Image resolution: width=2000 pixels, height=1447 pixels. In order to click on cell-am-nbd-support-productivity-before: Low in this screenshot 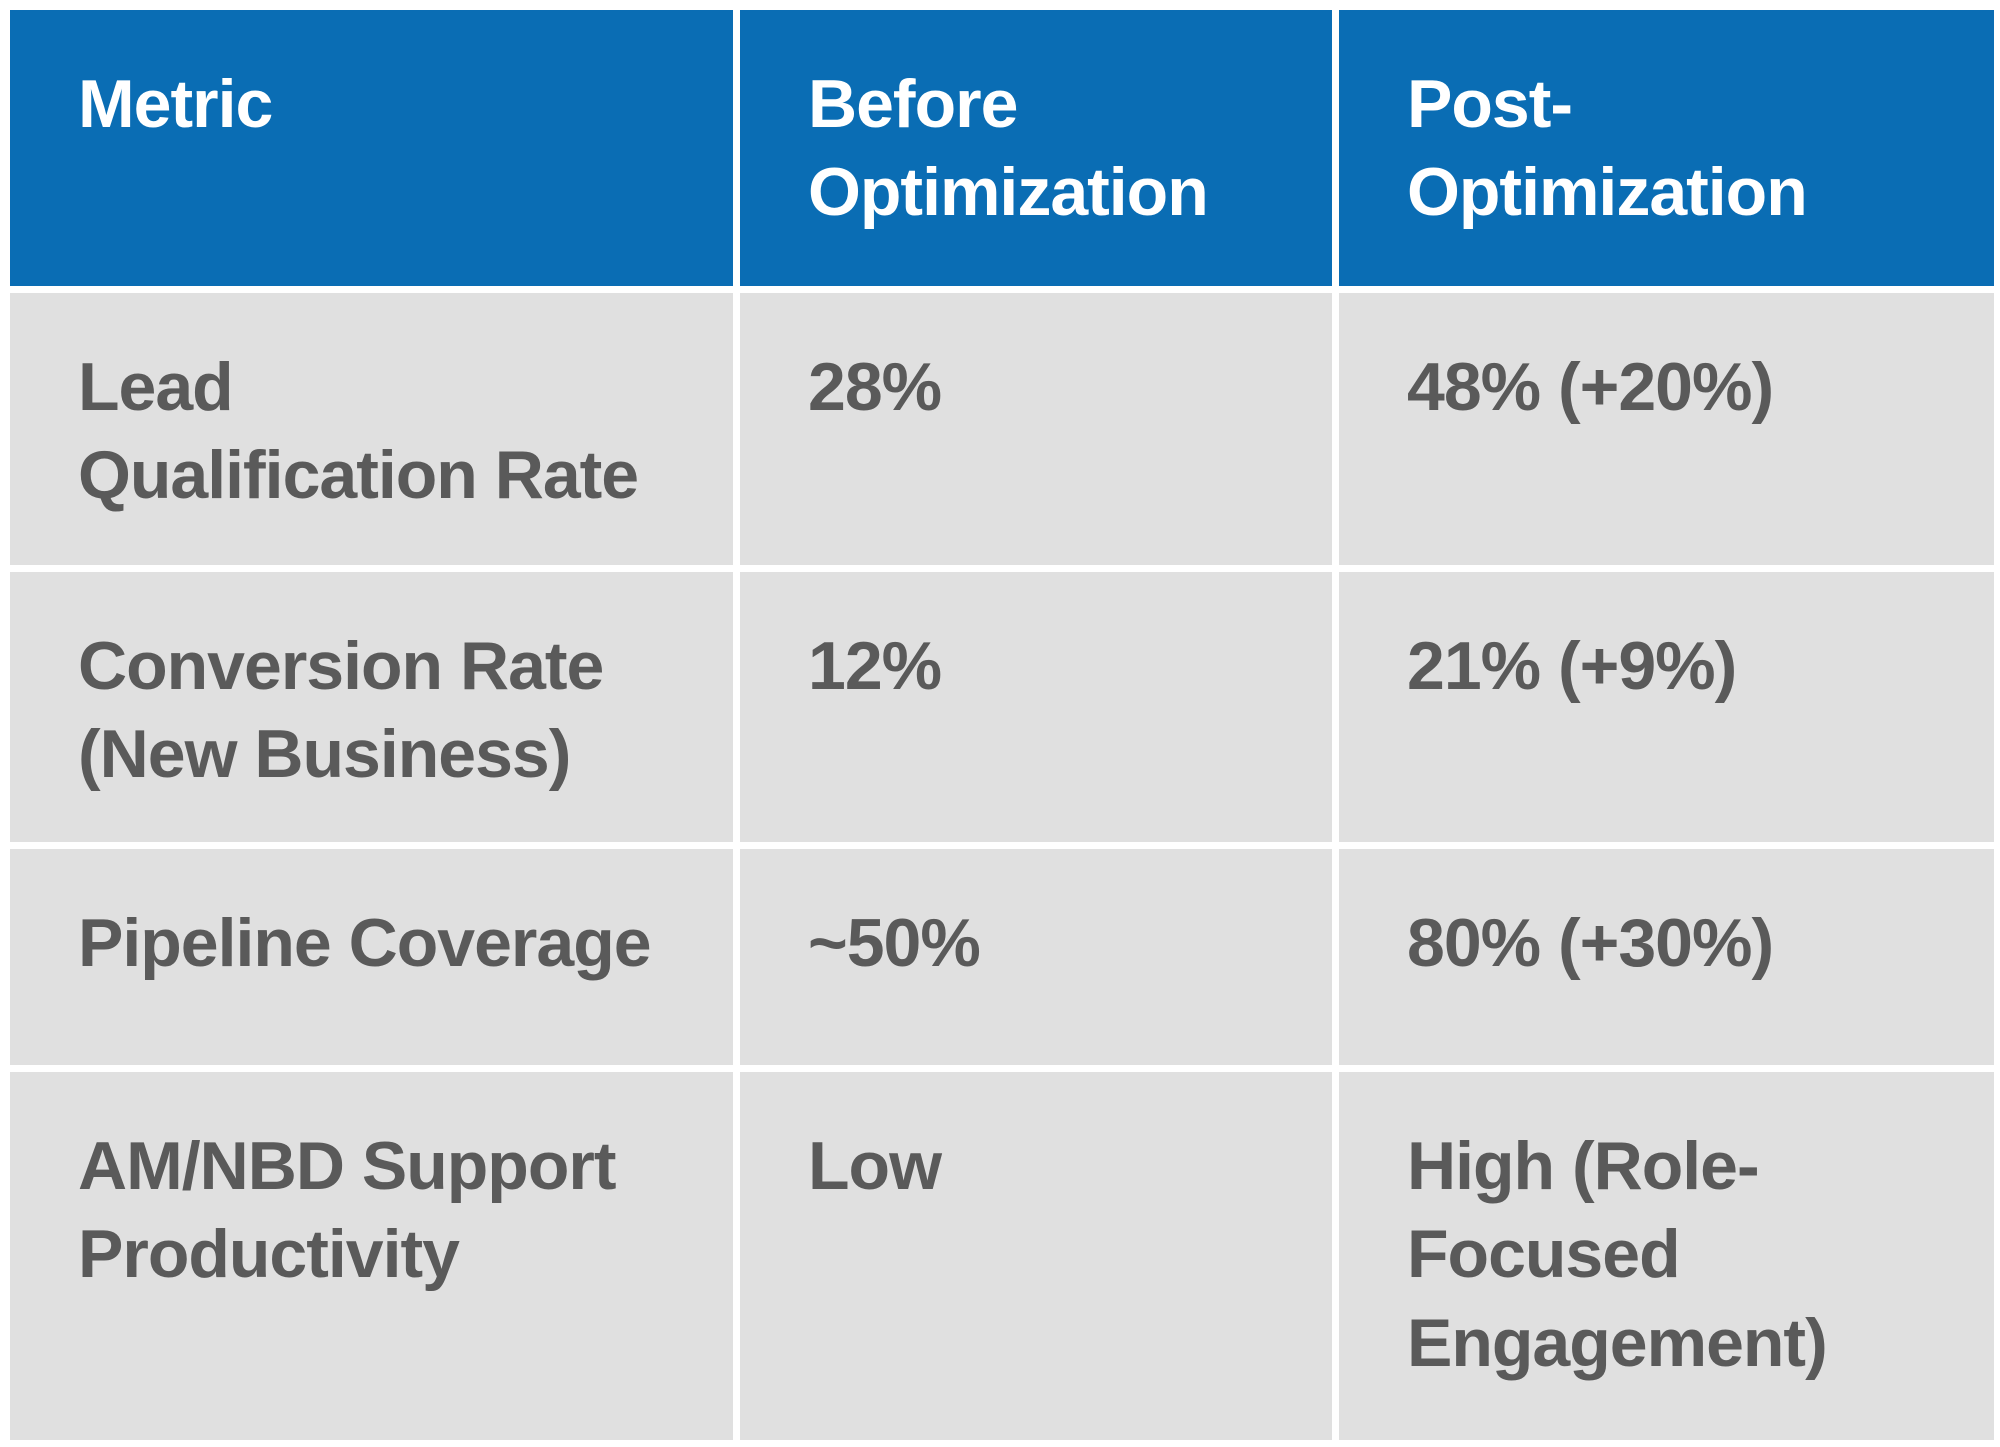, I will do `click(1036, 1256)`.